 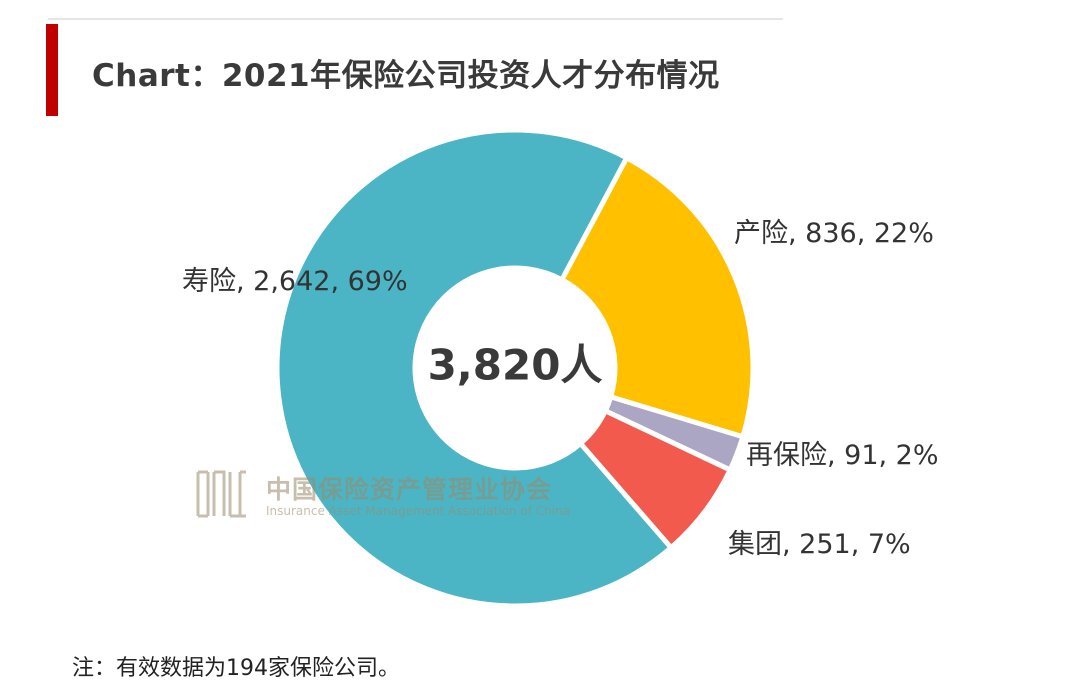 What do you see at coordinates (221, 494) in the screenshot?
I see `association-logo-icon` at bounding box center [221, 494].